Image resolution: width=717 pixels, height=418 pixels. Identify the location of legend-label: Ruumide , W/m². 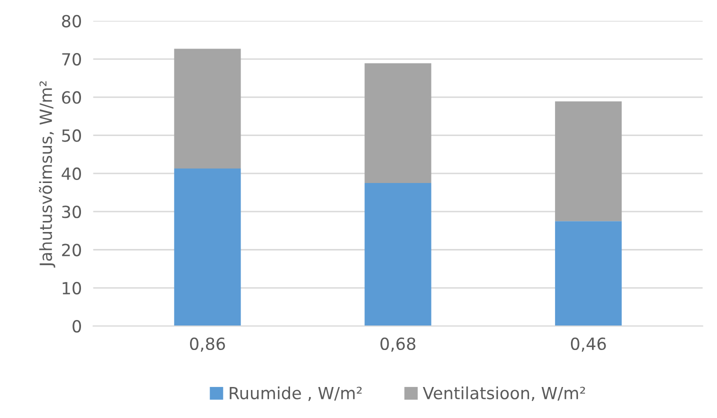
(296, 394).